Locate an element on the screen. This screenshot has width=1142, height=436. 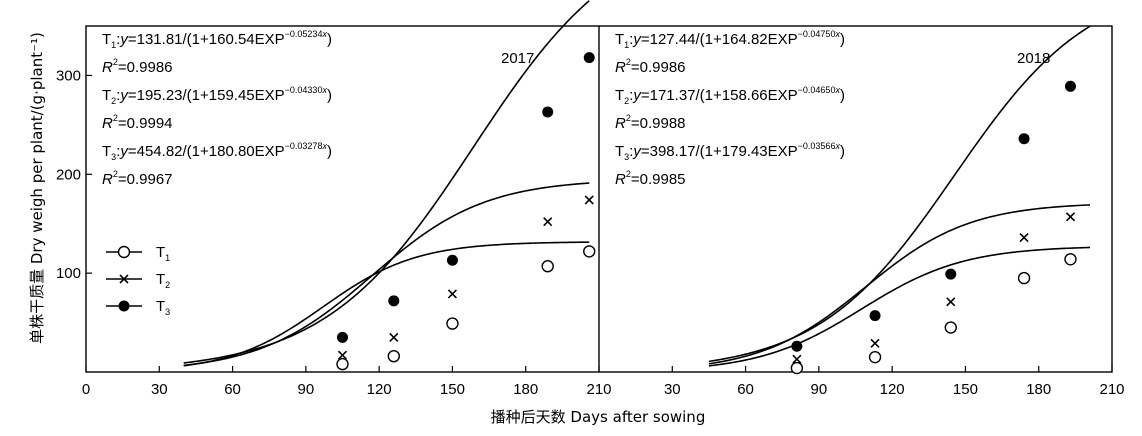
equation: T1:y=127.44/(1+164.82EXP−0.04750x) is located at coordinates (730, 39).